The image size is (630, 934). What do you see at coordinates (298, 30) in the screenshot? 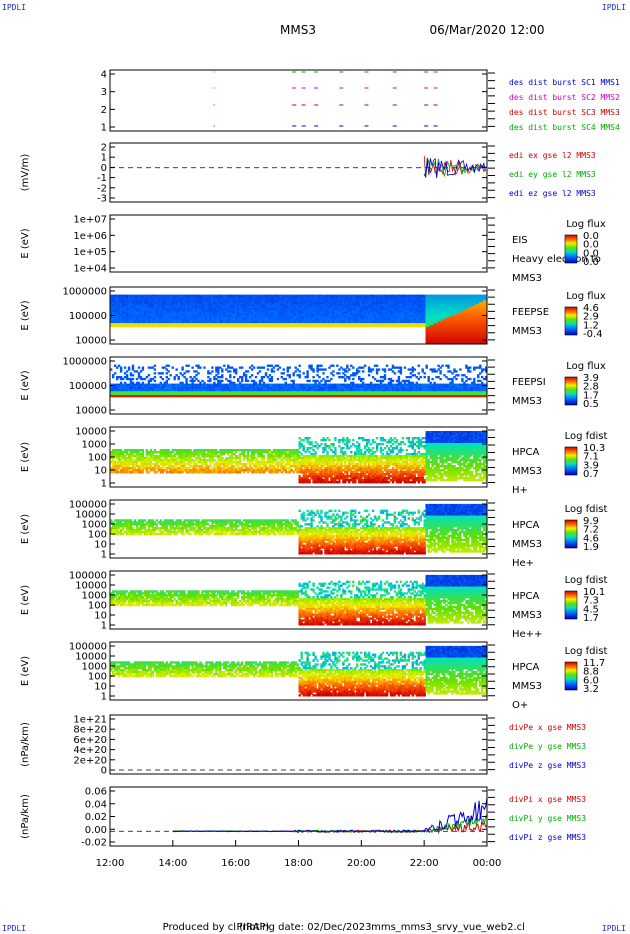
I see `spacecraft-title: MMS3` at bounding box center [298, 30].